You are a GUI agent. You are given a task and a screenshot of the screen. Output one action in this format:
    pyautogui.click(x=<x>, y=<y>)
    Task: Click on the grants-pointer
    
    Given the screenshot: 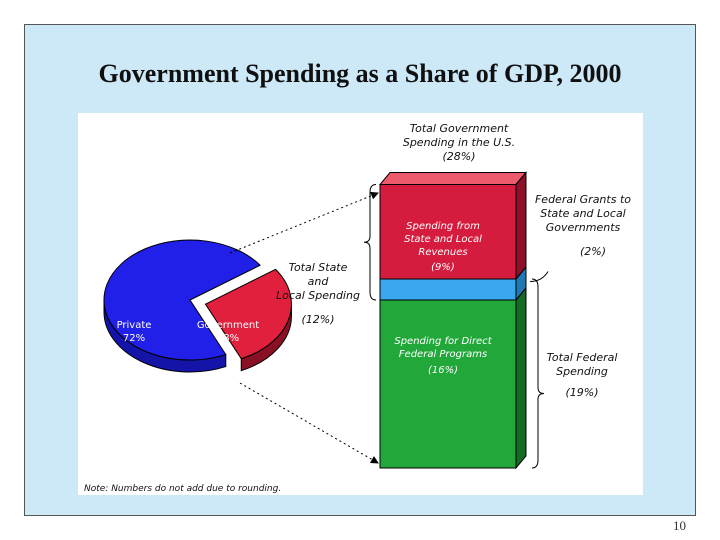 What is the action you would take?
    pyautogui.click(x=539, y=276)
    